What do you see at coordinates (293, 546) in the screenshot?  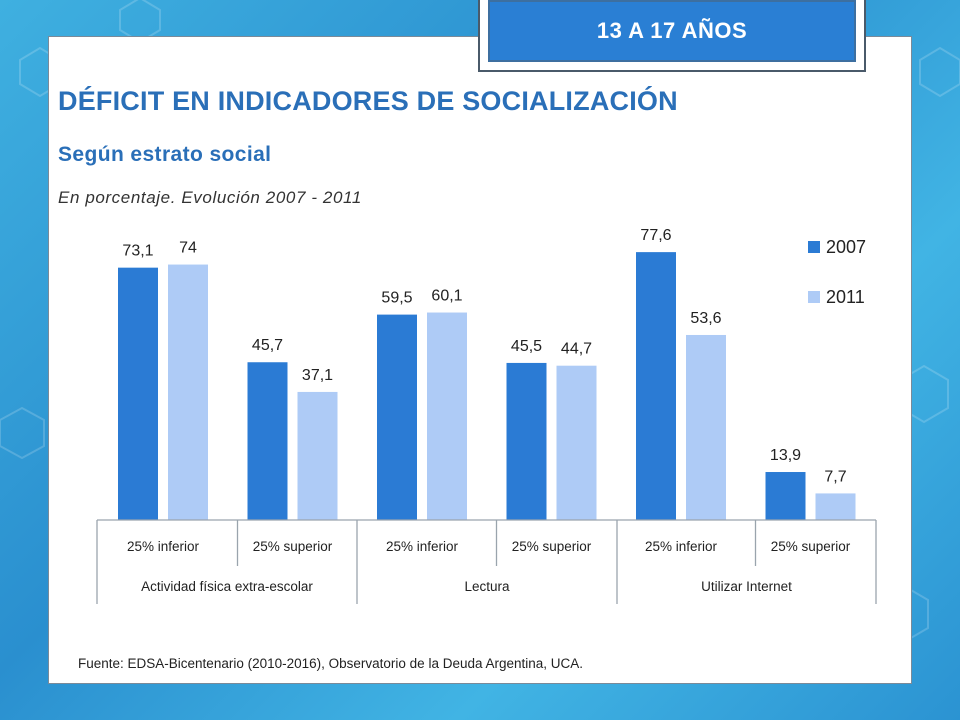 I see `category-label-2: 25% superior` at bounding box center [293, 546].